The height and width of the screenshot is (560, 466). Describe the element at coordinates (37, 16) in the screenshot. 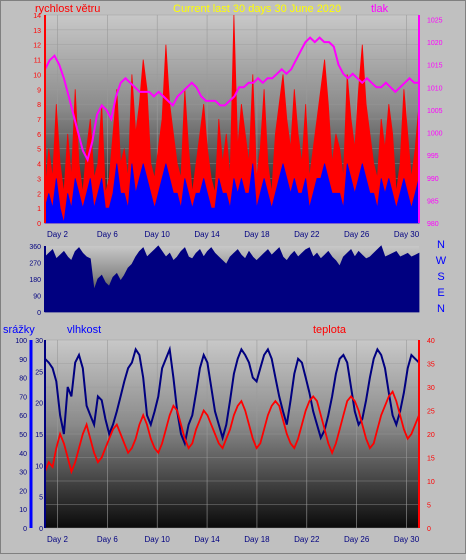

I see `wind-axis-tick-label: 14` at that location.